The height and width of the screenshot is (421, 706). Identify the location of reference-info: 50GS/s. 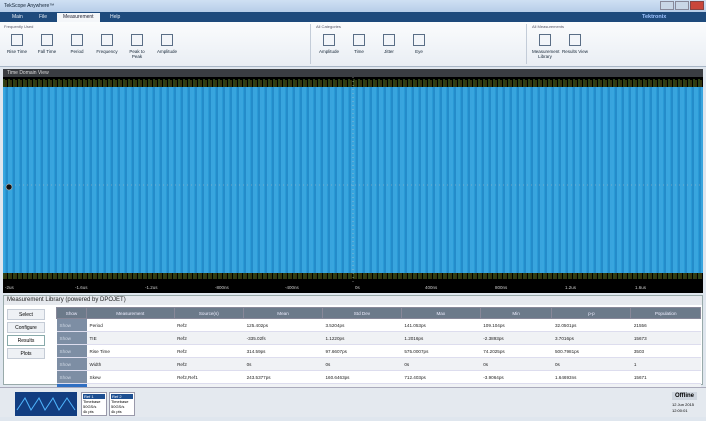
(118, 406).